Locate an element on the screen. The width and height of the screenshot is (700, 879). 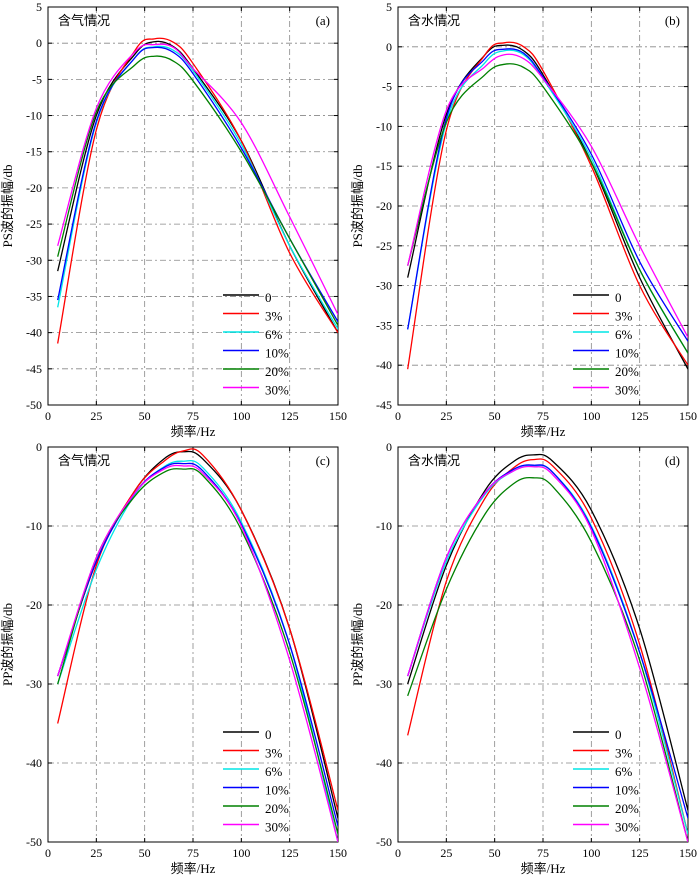
panel-label: (b) is located at coordinates (672, 20).